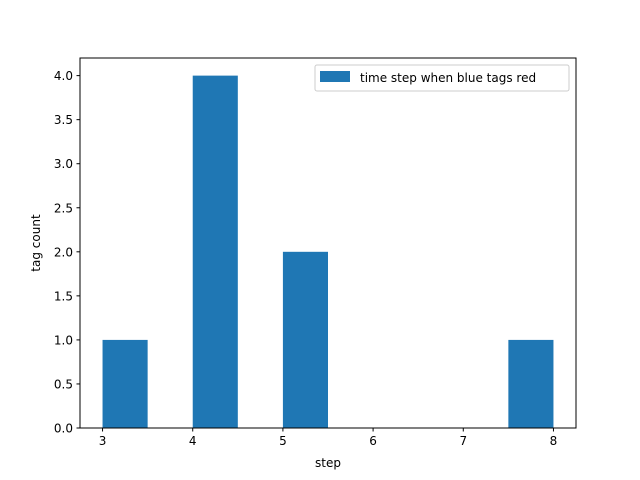  What do you see at coordinates (554, 441) in the screenshot?
I see `x-tick-label: 8` at bounding box center [554, 441].